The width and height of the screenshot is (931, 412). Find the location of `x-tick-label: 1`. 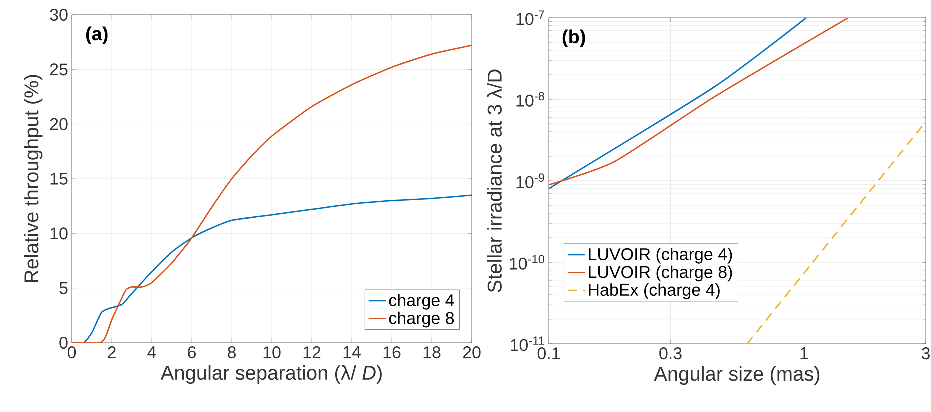

x-tick-label: 1 is located at coordinates (804, 354).